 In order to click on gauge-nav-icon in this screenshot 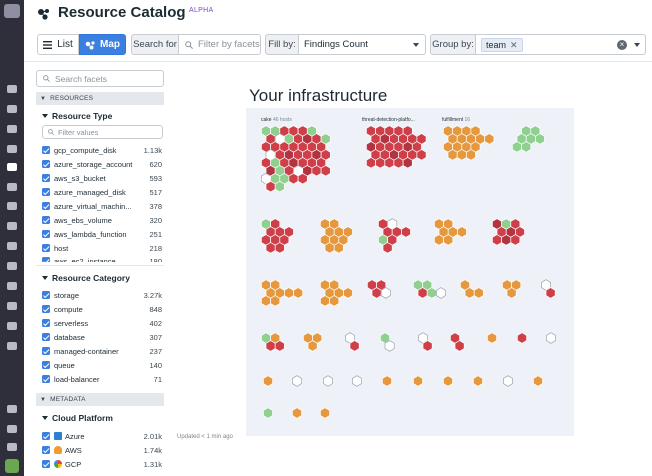, I will do `click(12, 206)`.